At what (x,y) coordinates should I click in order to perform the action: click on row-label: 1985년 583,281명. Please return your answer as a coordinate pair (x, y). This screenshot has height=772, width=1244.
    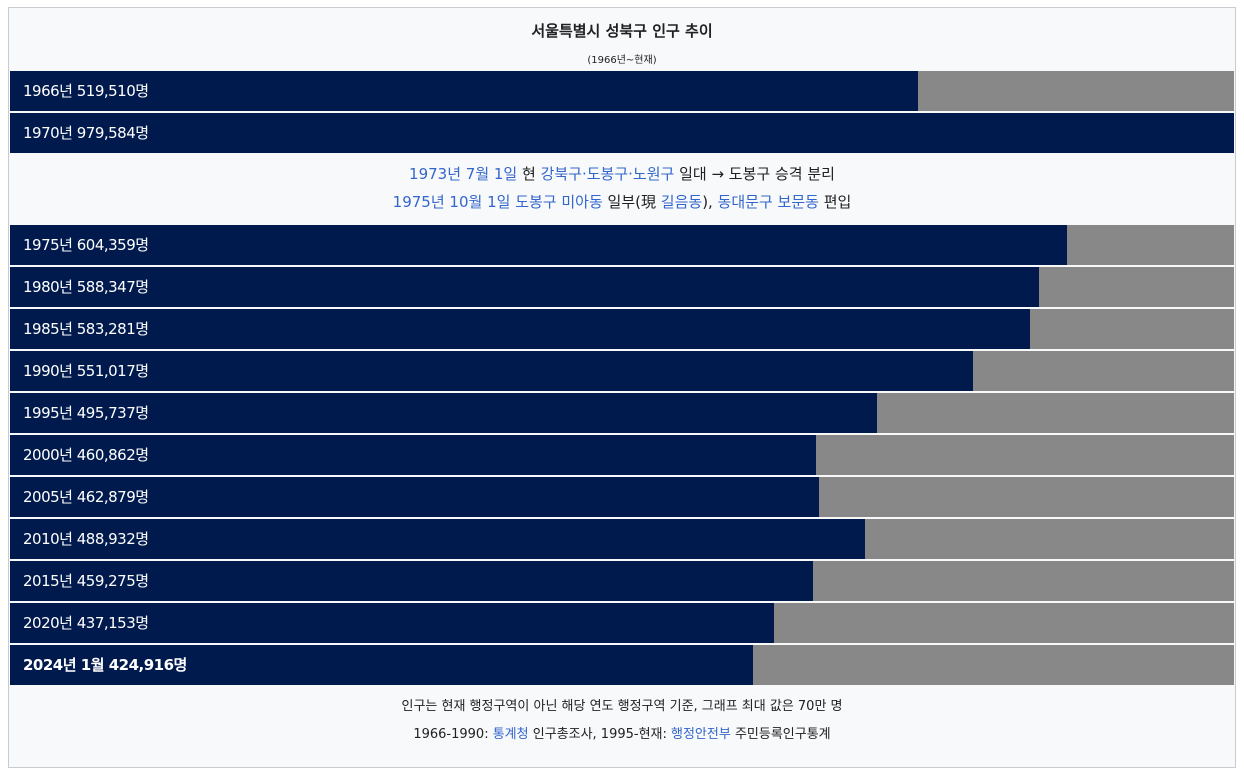
    Looking at the image, I should click on (86, 329).